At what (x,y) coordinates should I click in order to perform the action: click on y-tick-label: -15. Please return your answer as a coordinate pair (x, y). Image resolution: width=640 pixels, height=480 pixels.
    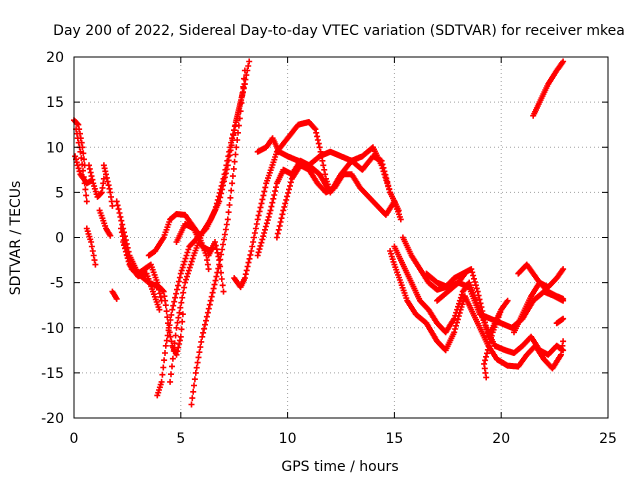
    Looking at the image, I should click on (52, 374).